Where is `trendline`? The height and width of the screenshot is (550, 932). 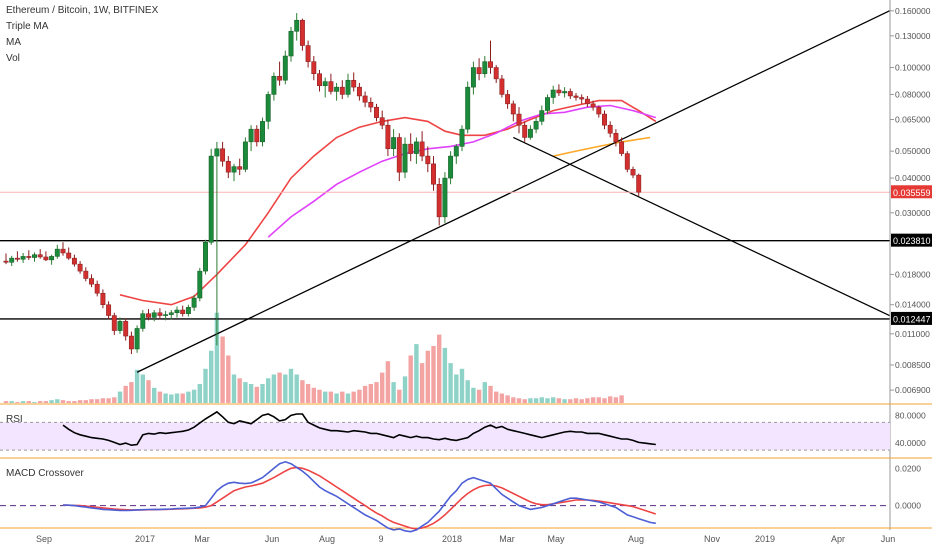
trendline is located at coordinates (701, 226).